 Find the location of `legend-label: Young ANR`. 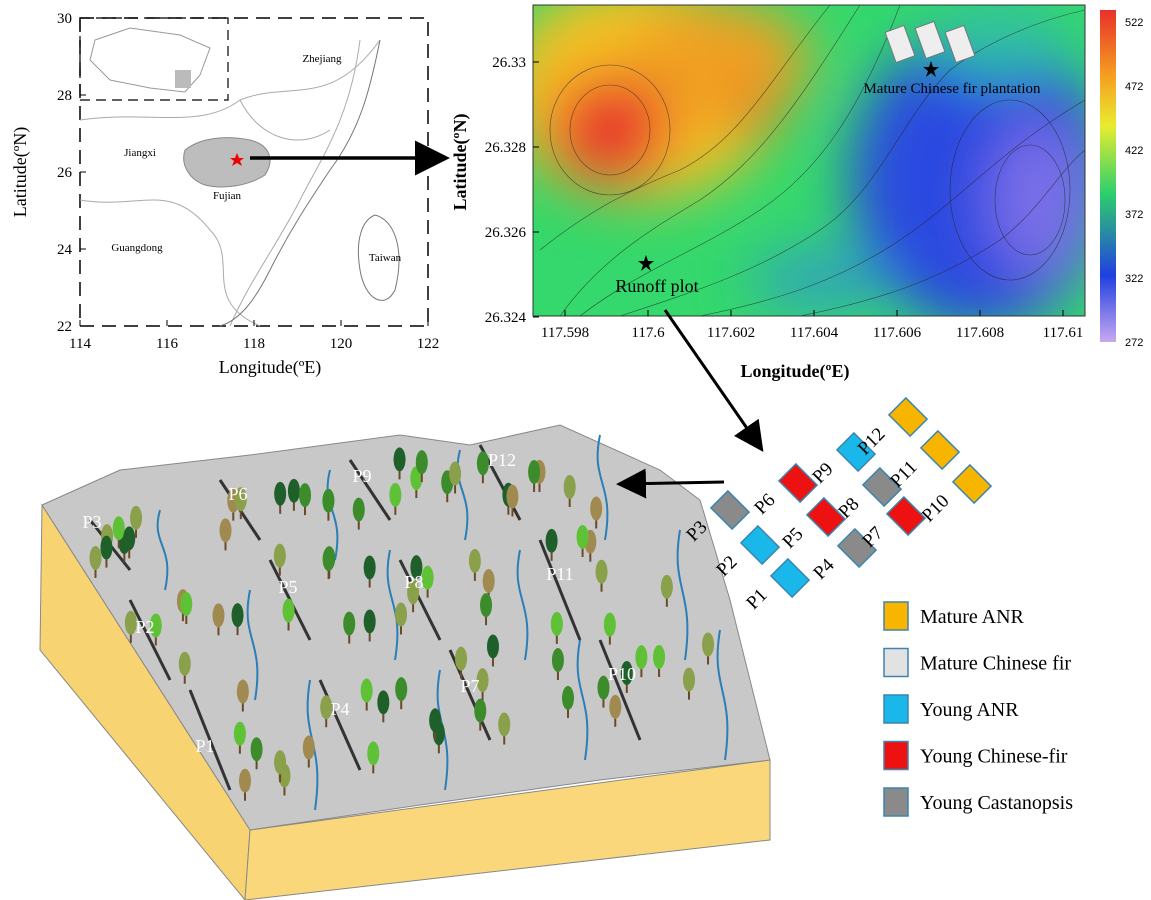

legend-label: Young ANR is located at coordinates (969, 710).